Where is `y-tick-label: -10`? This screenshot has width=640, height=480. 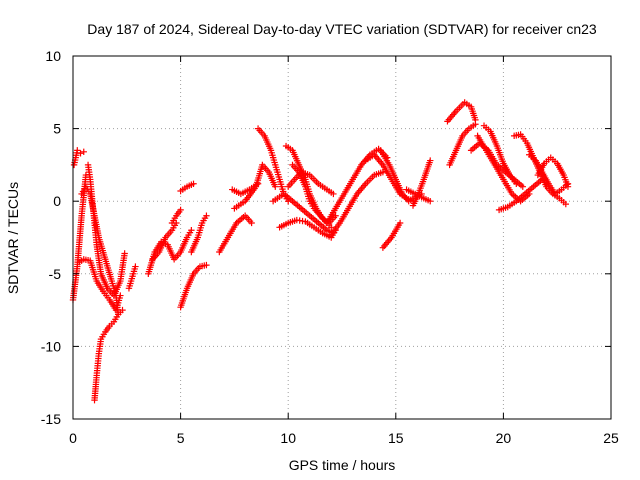 y-tick-label: -10 is located at coordinates (51, 346).